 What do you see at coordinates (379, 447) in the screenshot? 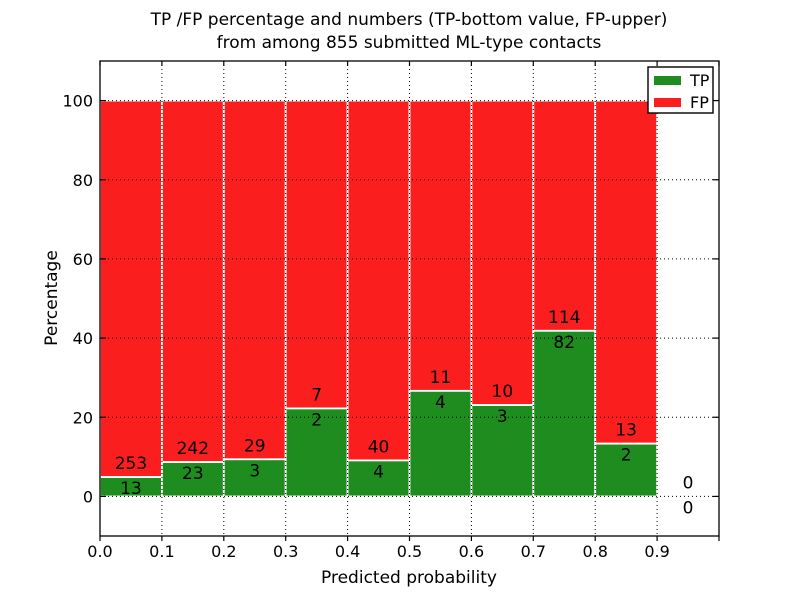
I see `fp-count-label: 40` at bounding box center [379, 447].